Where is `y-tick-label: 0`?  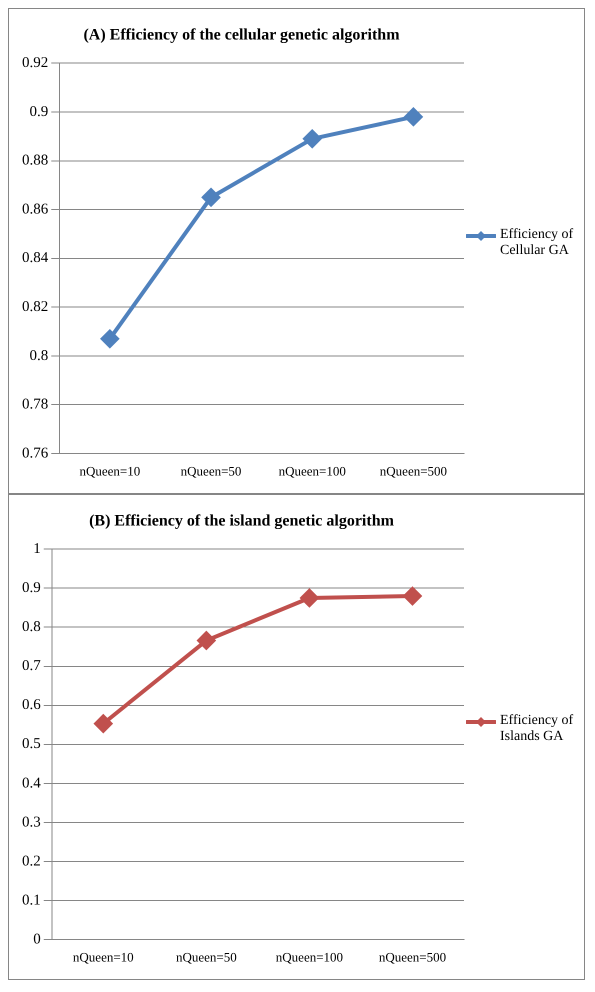
y-tick-label: 0 is located at coordinates (37, 939).